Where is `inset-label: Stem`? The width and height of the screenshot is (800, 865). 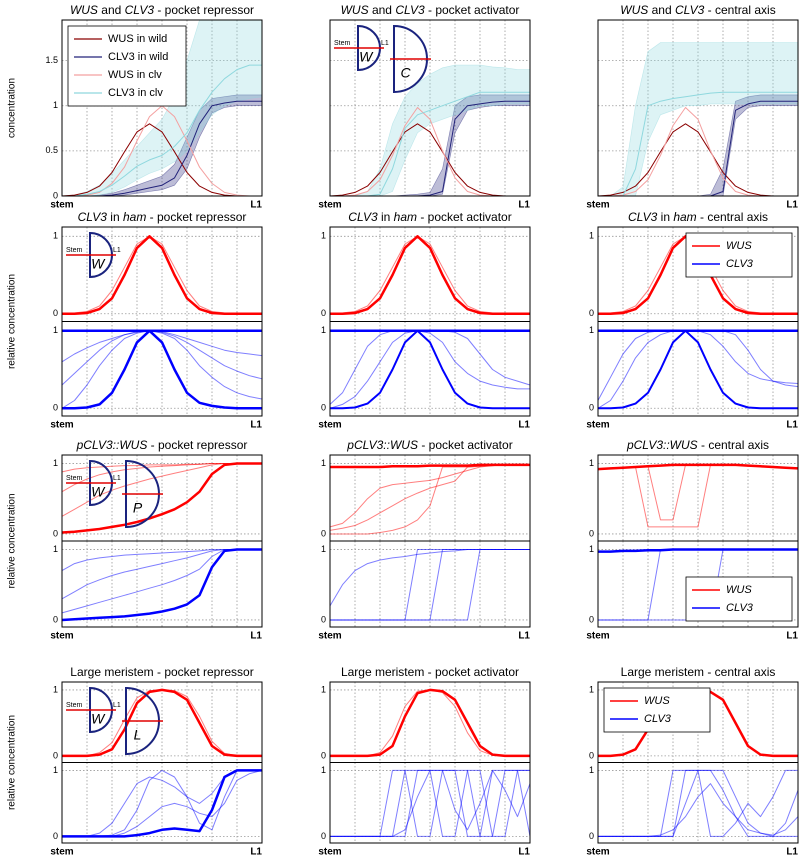 inset-label: Stem is located at coordinates (74, 478).